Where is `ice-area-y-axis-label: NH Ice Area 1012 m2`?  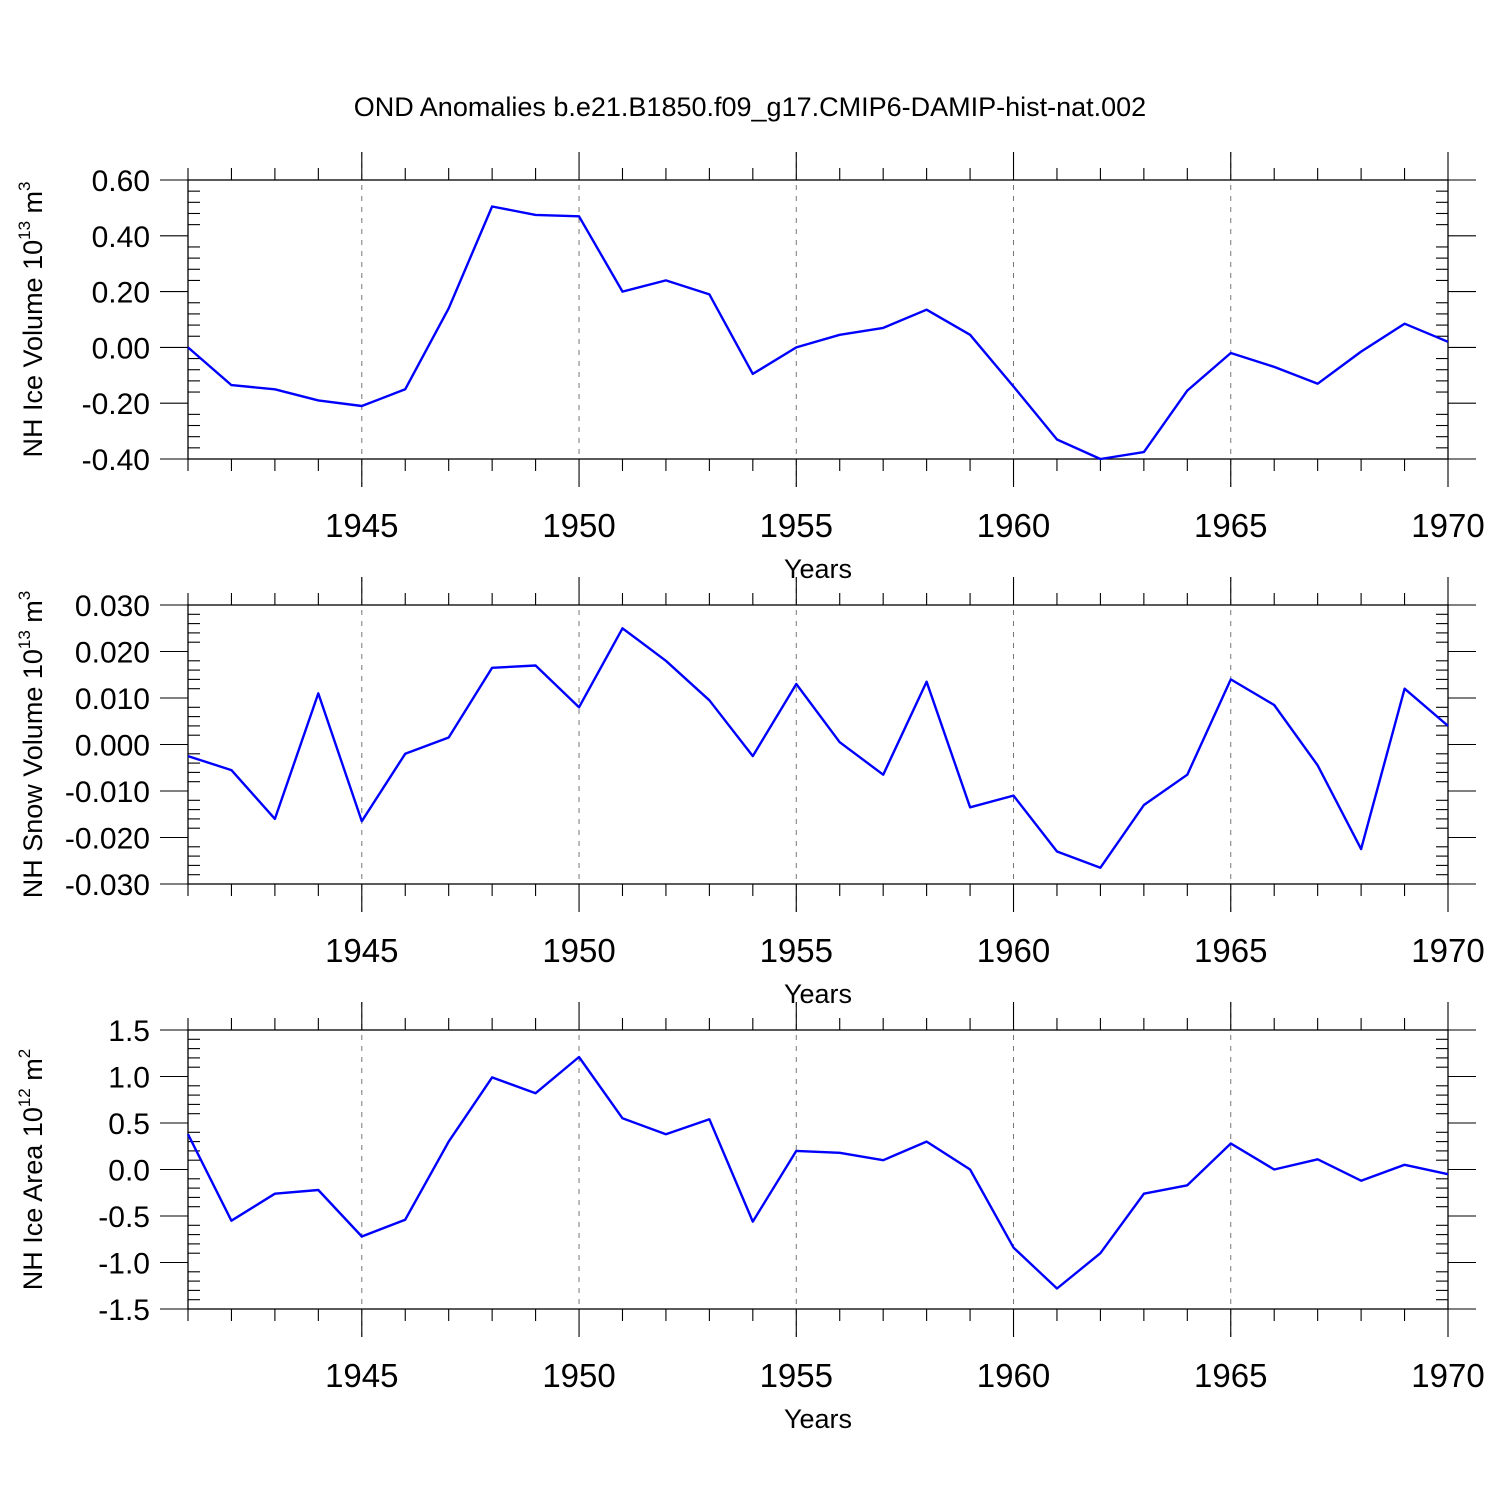
ice-area-y-axis-label: NH Ice Area 1012 m2 is located at coordinates (31, 1169).